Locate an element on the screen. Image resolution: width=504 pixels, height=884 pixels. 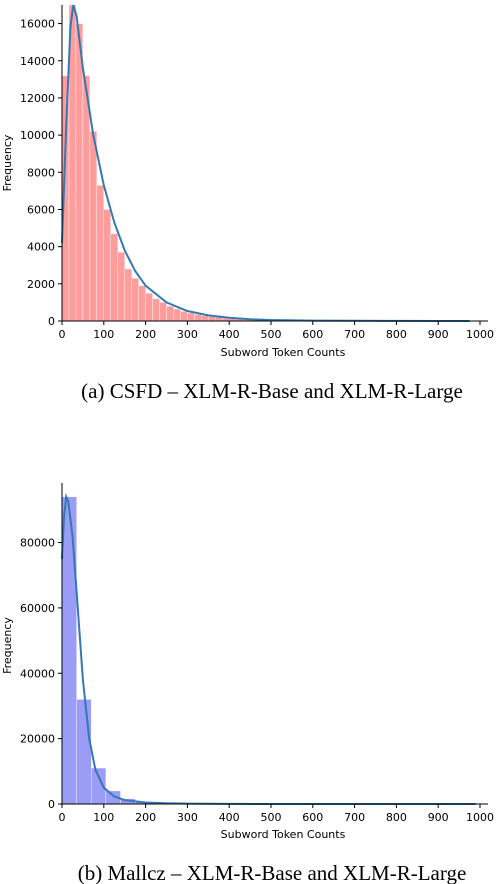
y-tick-label: 14000 is located at coordinates (37, 61).